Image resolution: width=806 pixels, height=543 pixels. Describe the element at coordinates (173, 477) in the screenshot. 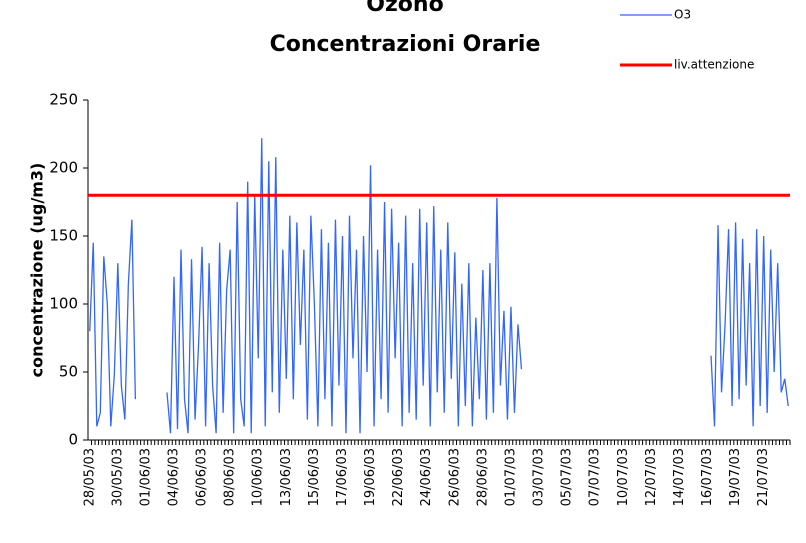

I see `x-tick-label: 04/06/03` at that location.